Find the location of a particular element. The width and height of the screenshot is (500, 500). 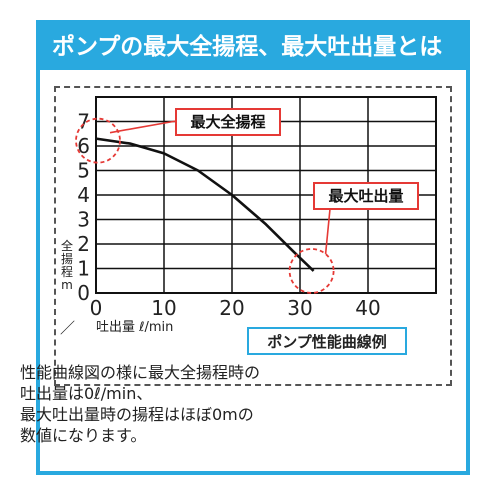

description-line: 吐出量は0ℓ/min、 is located at coordinates (86, 393).